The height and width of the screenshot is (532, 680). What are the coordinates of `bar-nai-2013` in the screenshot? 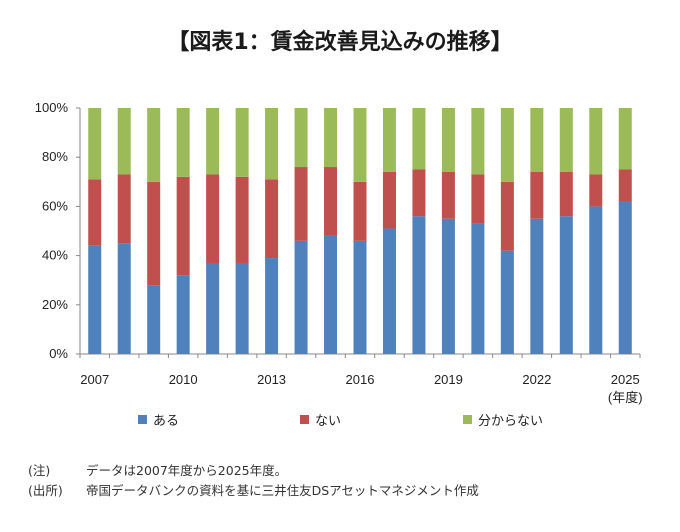 It's located at (272, 219).